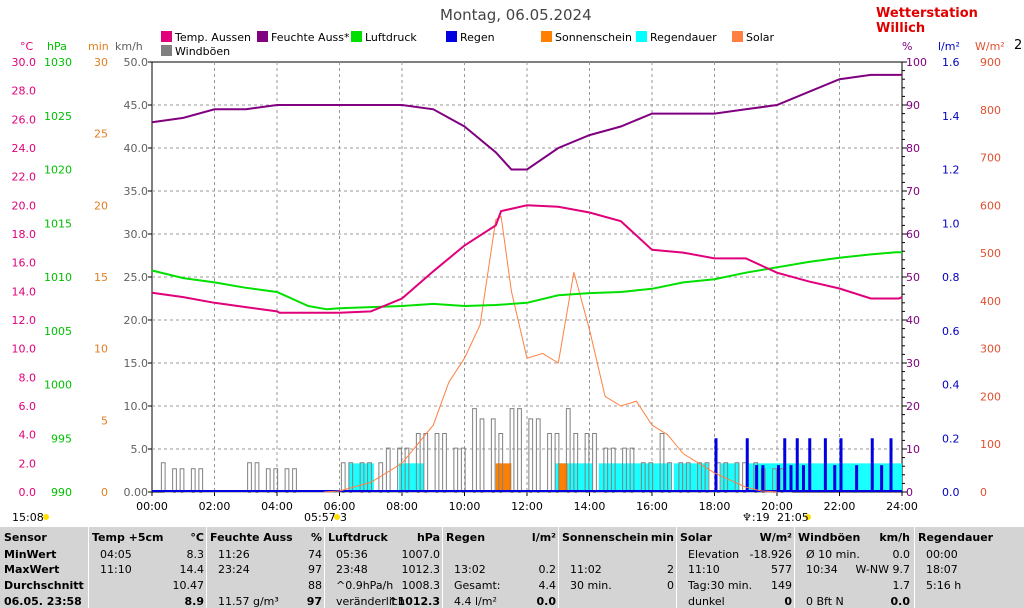 This screenshot has width=1024, height=608. Describe the element at coordinates (563, 477) in the screenshot. I see `sunshine-bar` at that location.